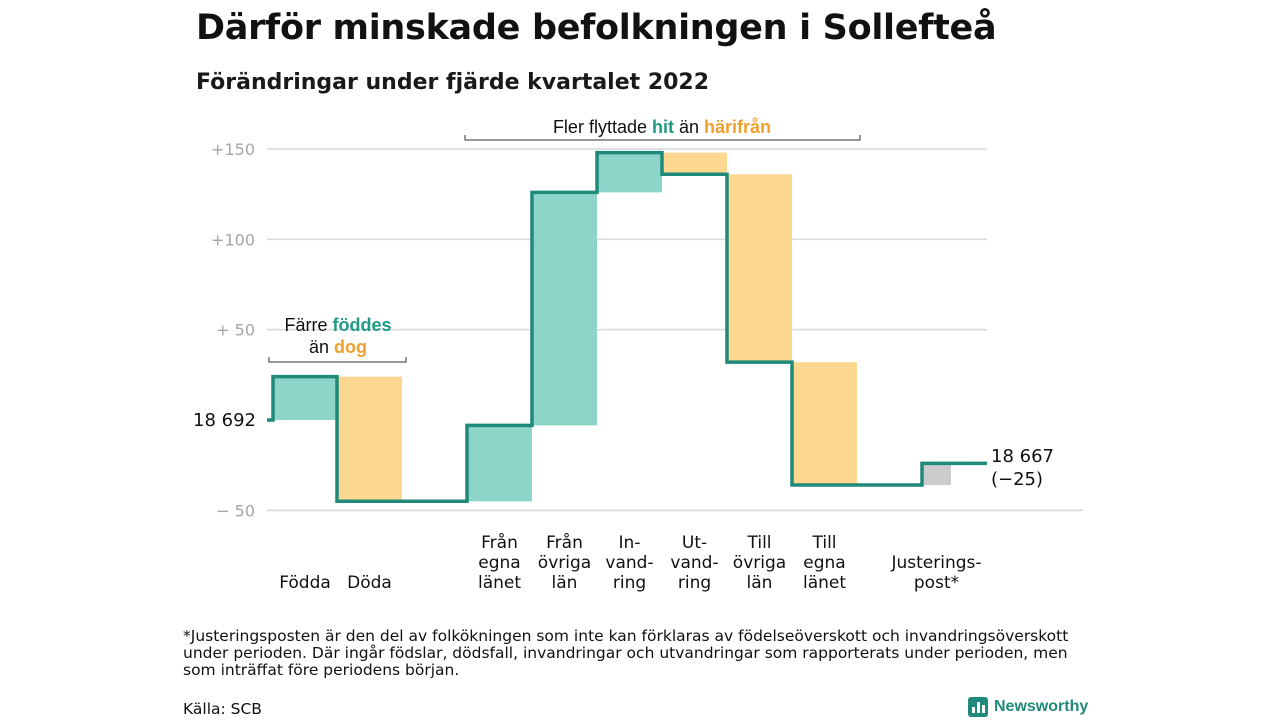 This screenshot has width=1280, height=720. I want to click on x-category-label: Från egna länet, so click(499, 562).